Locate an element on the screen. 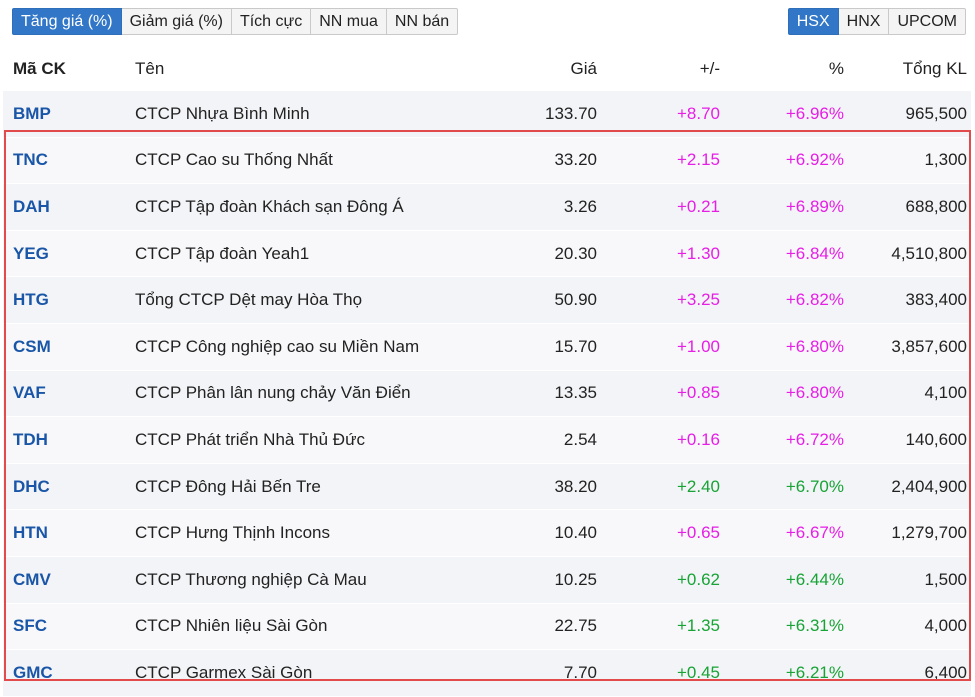  exchange-tabs: HSX HNX UPCOM is located at coordinates (876, 21).